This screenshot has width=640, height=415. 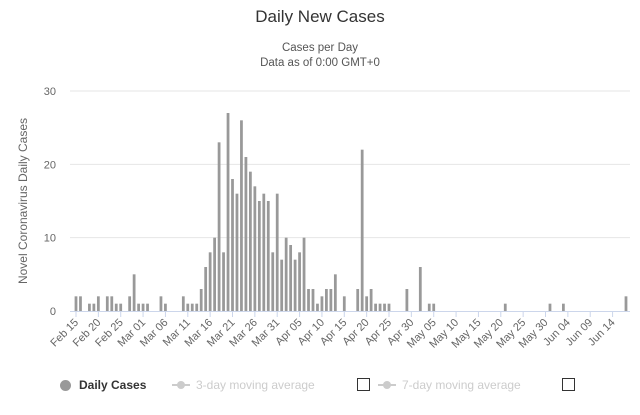 What do you see at coordinates (53, 312) in the screenshot?
I see `y-tick-label: 0` at bounding box center [53, 312].